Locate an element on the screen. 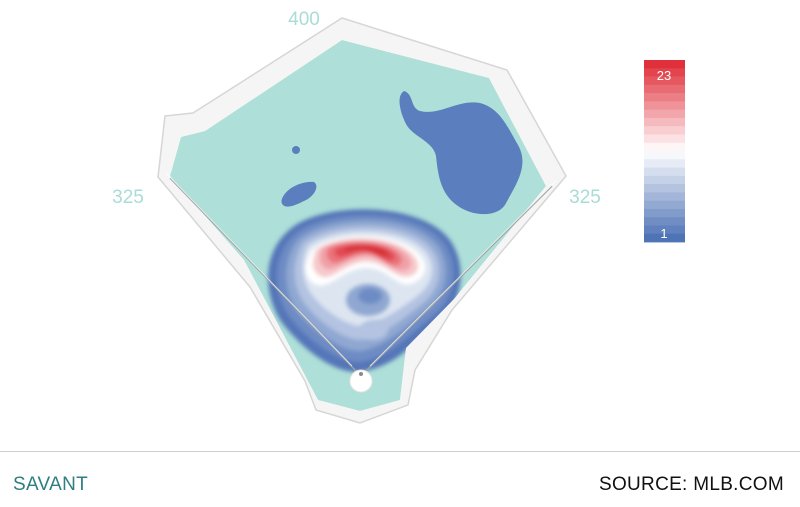 This screenshot has width=800, height=507. home-plate-circle is located at coordinates (361, 381).